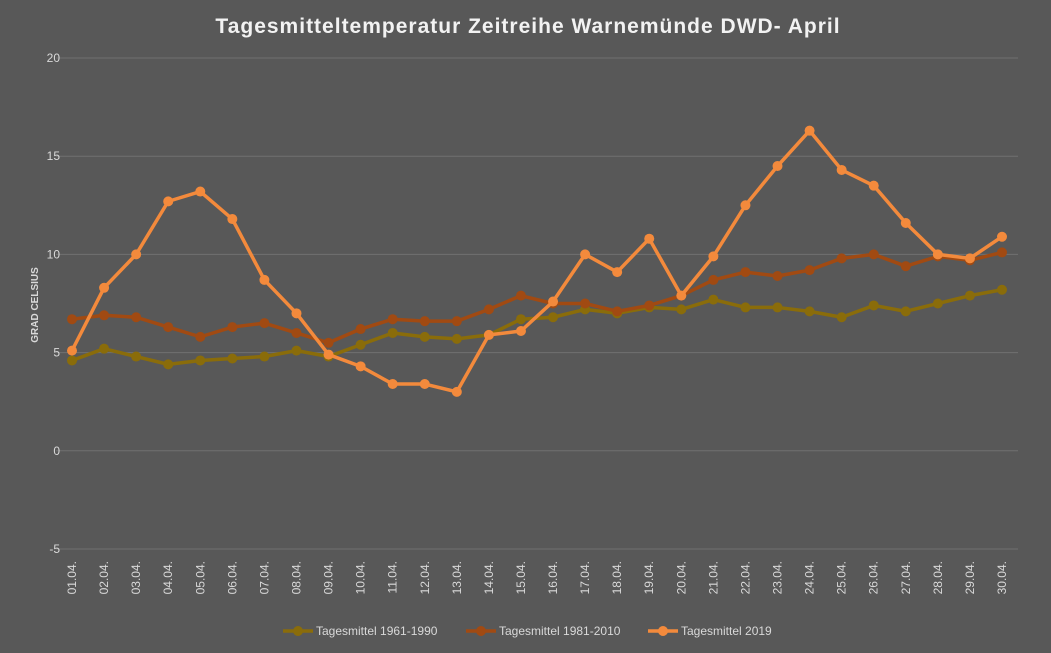 Image resolution: width=1051 pixels, height=653 pixels. What do you see at coordinates (521, 577) in the screenshot?
I see `x-tick-label: 15.04.` at bounding box center [521, 577].